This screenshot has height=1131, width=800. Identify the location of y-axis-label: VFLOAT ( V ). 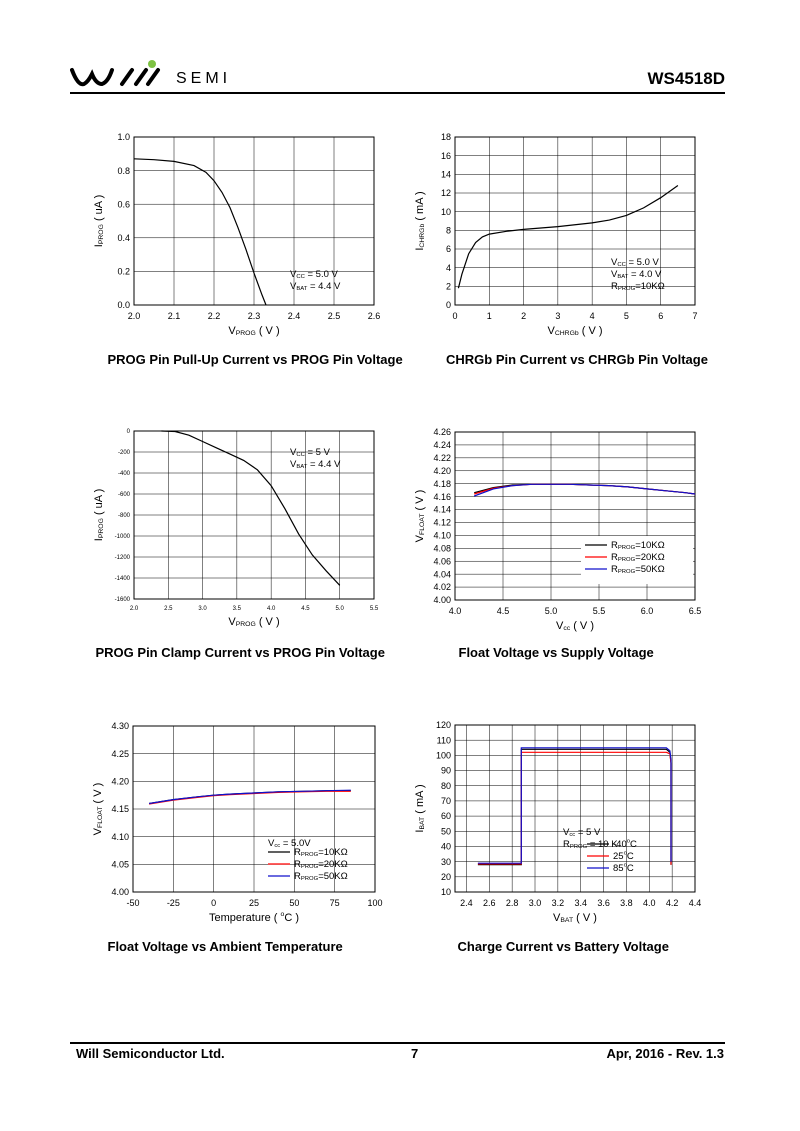
(98, 809).